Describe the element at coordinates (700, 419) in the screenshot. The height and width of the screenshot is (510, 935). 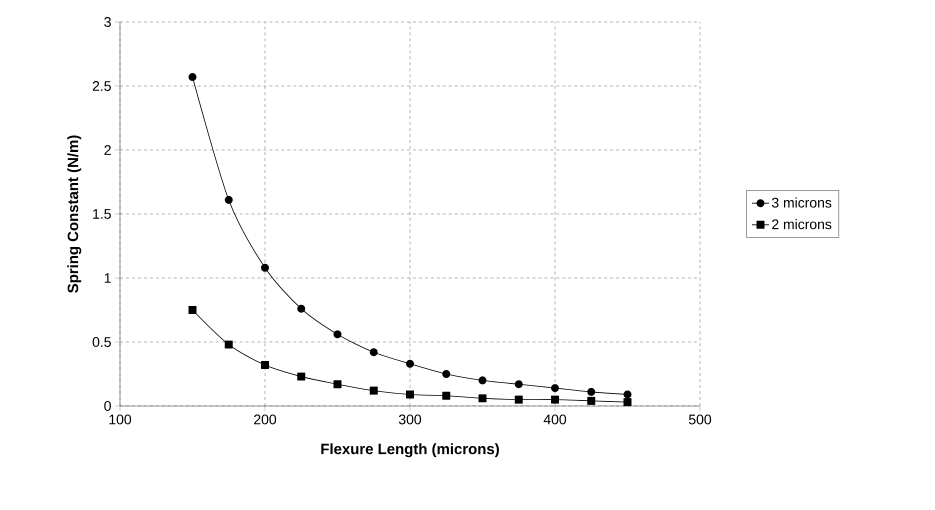
I see `x-tick-label: 500` at that location.